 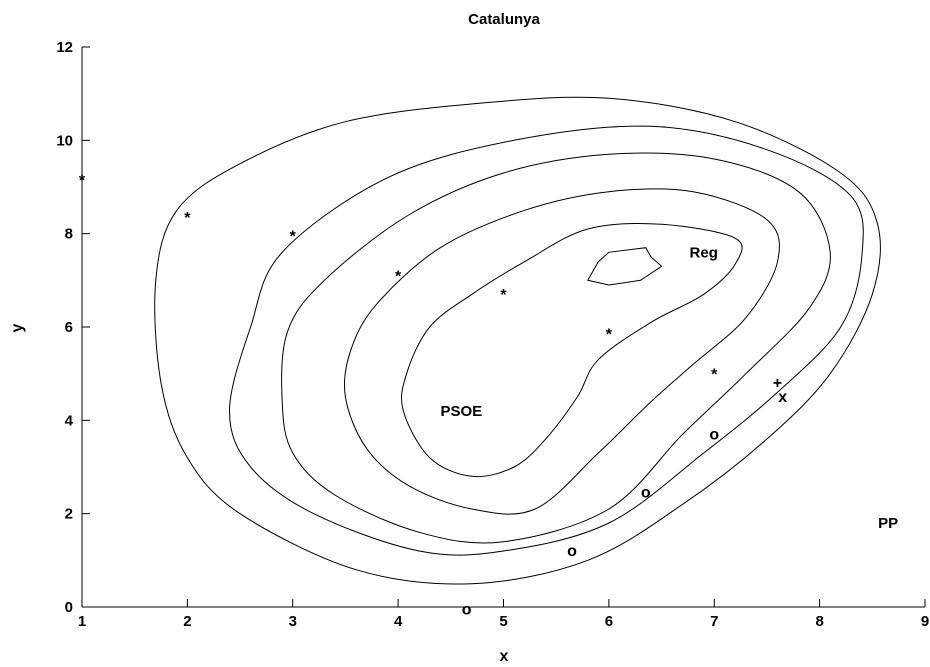 I want to click on annotation-label: Reg, so click(x=704, y=252).